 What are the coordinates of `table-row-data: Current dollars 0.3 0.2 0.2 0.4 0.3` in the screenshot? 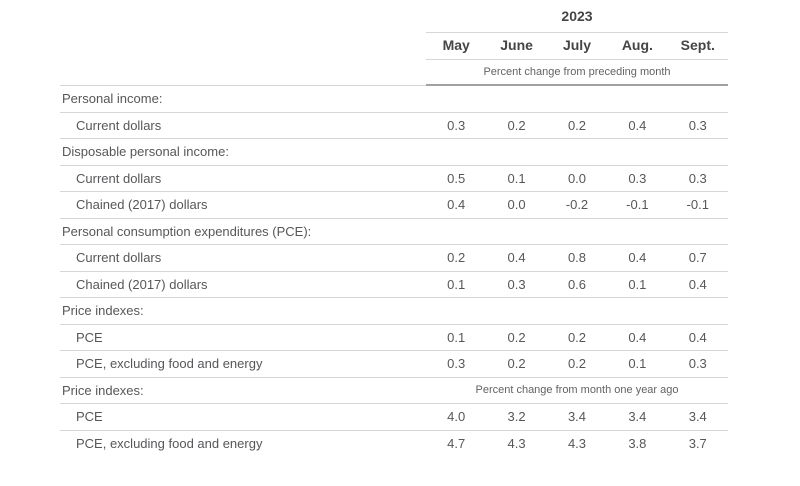 It's located at (394, 126).